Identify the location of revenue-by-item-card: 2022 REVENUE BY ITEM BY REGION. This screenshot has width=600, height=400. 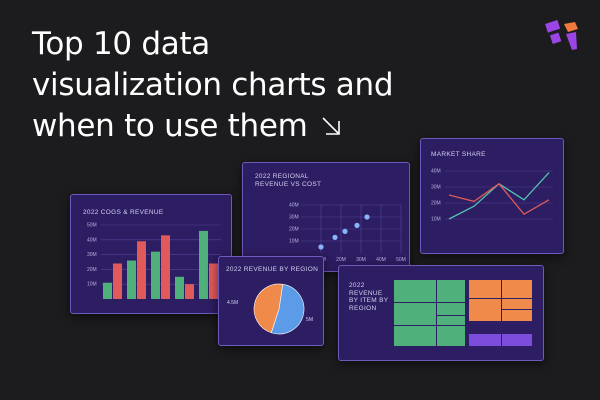
(441, 313).